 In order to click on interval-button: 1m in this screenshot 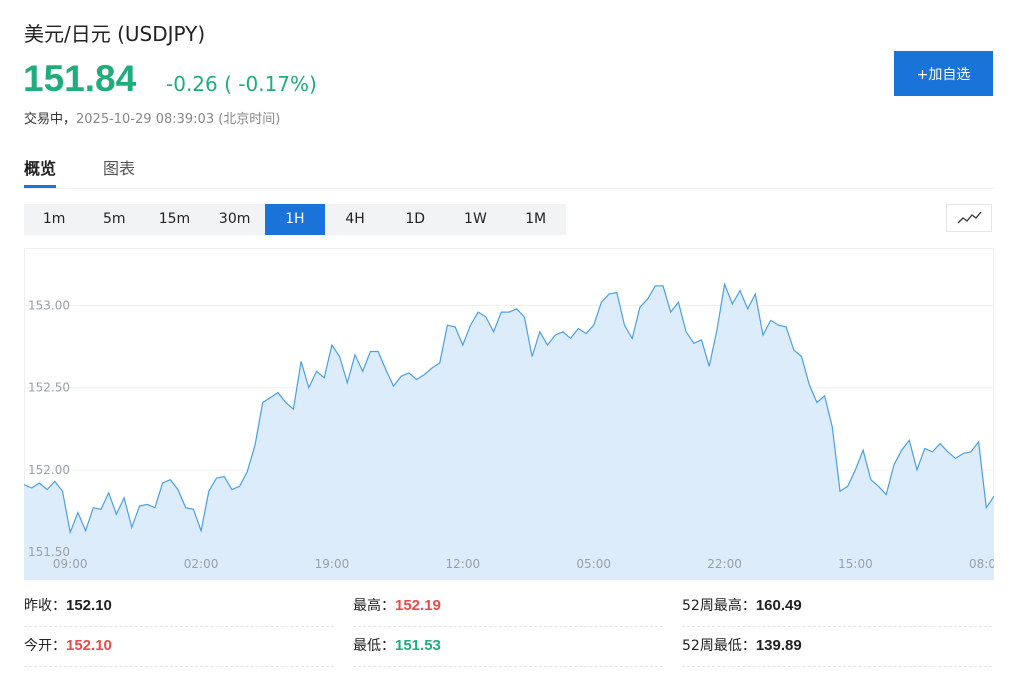, I will do `click(54, 219)`.